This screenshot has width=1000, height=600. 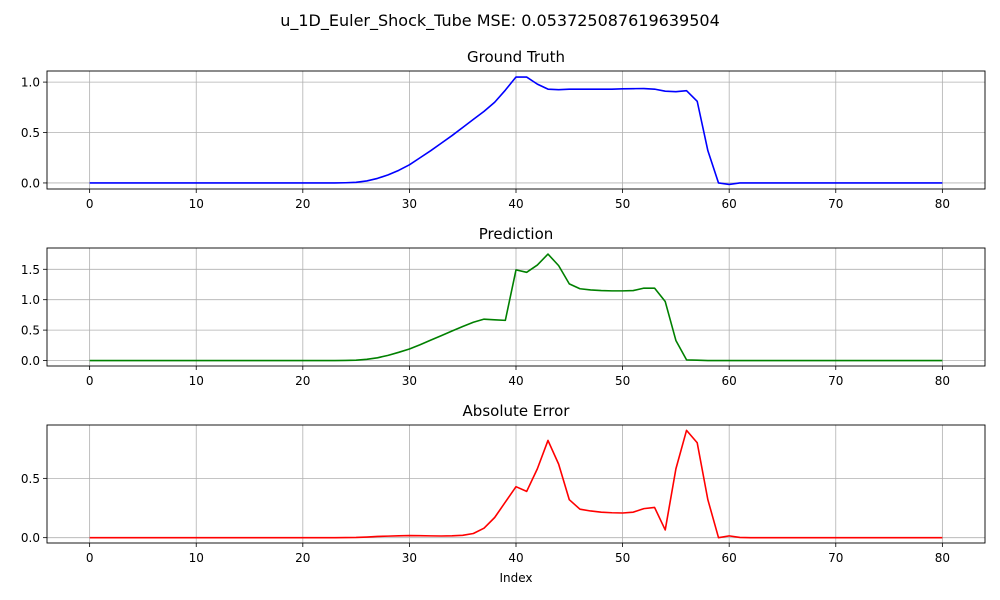 What do you see at coordinates (30, 270) in the screenshot?
I see `y-tick-label: 1.5` at bounding box center [30, 270].